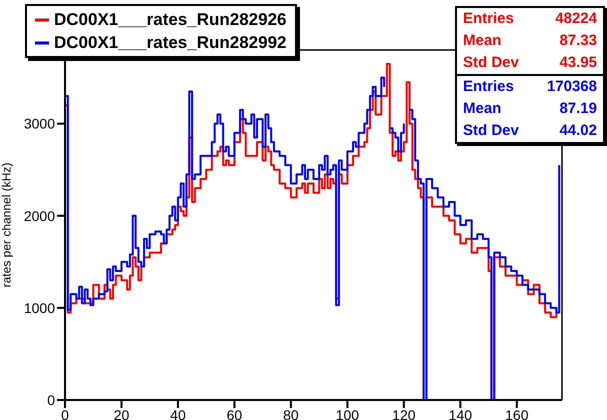  What do you see at coordinates (530, 18) in the screenshot?
I see `text: Entries 48224` at bounding box center [530, 18].